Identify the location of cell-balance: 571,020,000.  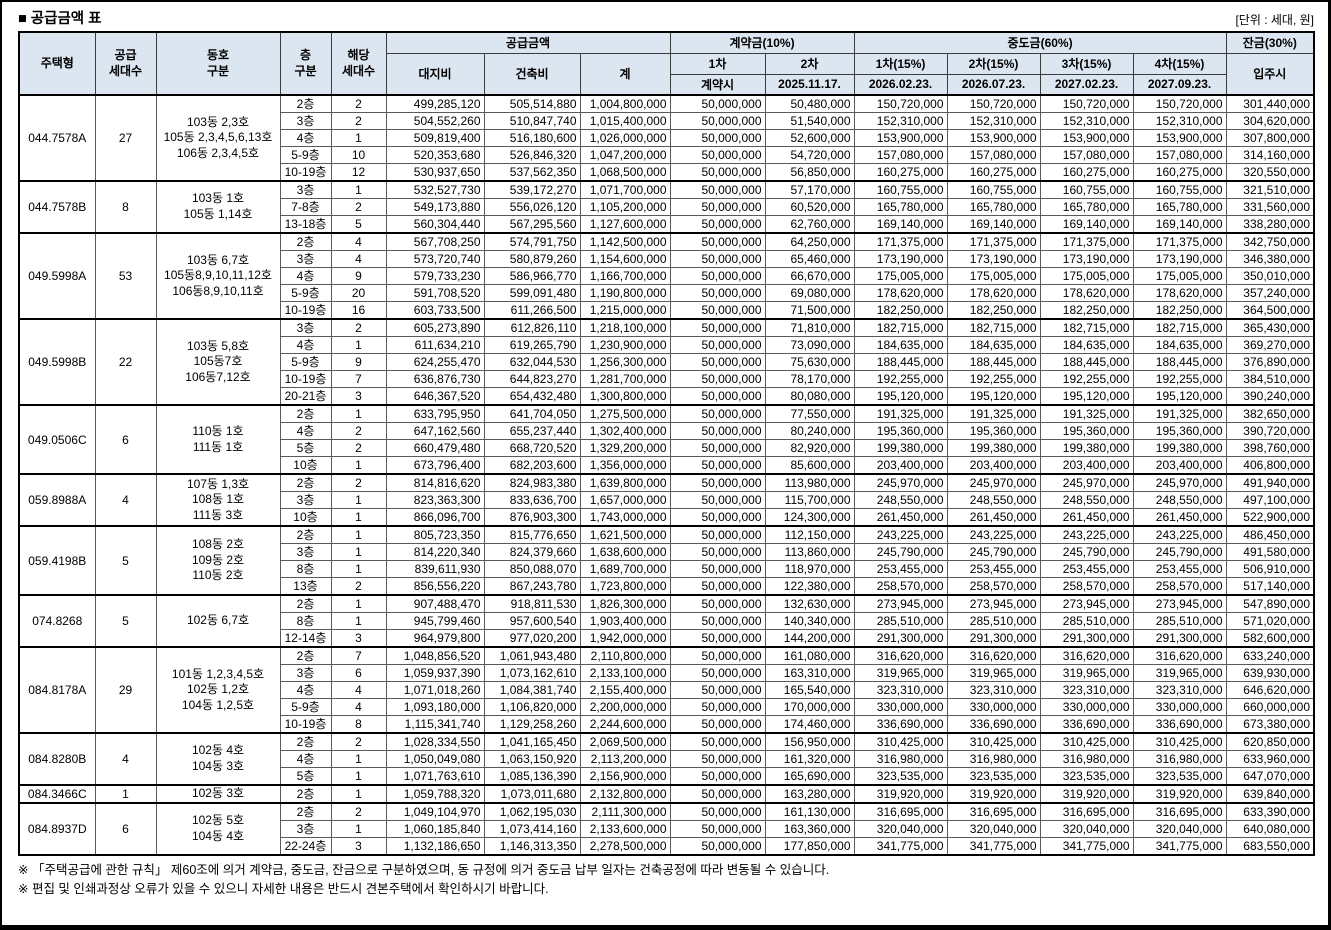
(1270, 621).